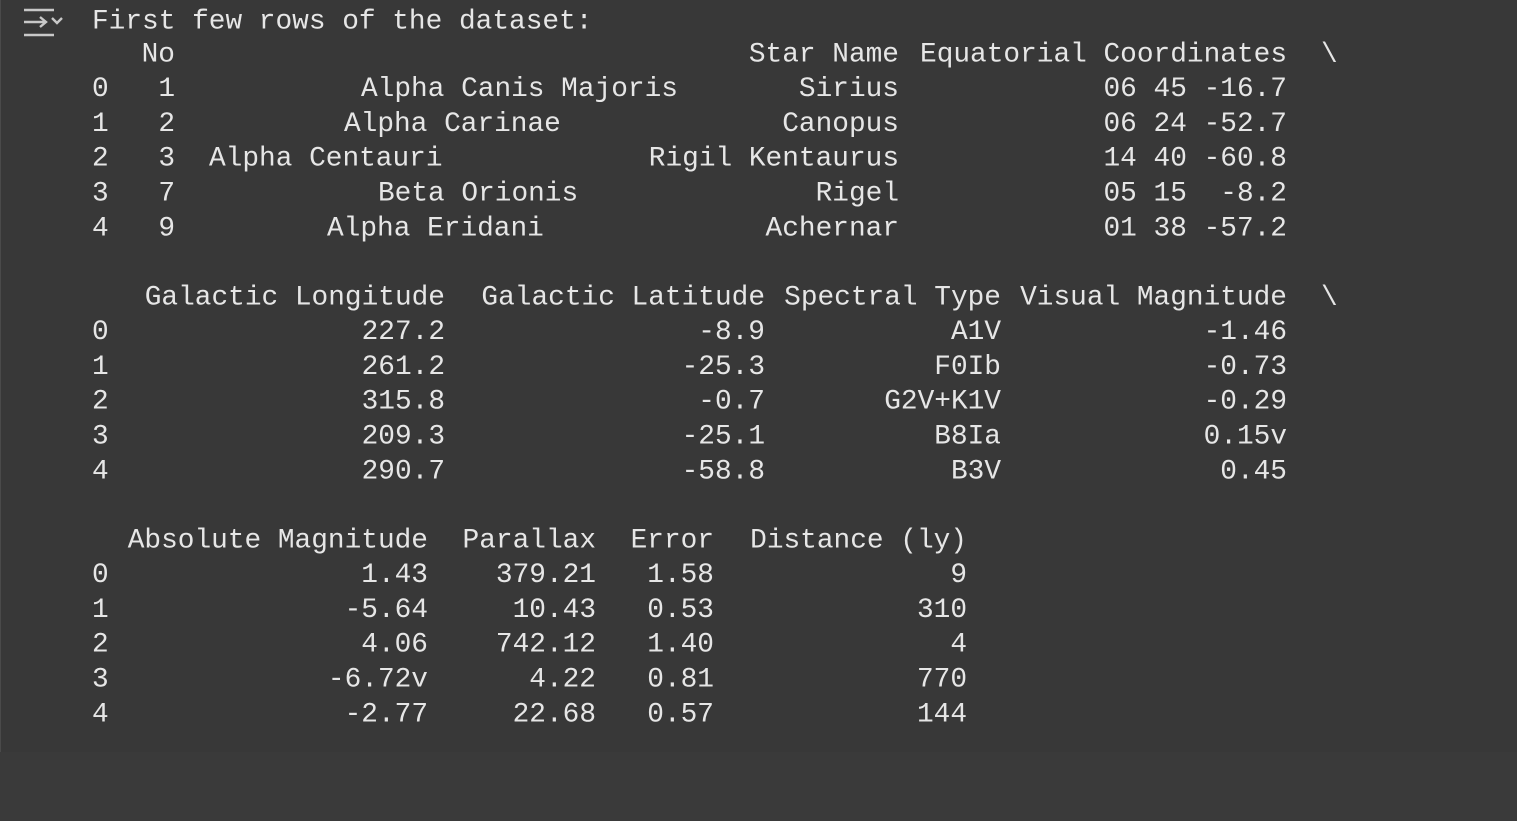 This screenshot has height=821, width=1517. What do you see at coordinates (1253, 471) in the screenshot?
I see `table-cell: 0.45` at bounding box center [1253, 471].